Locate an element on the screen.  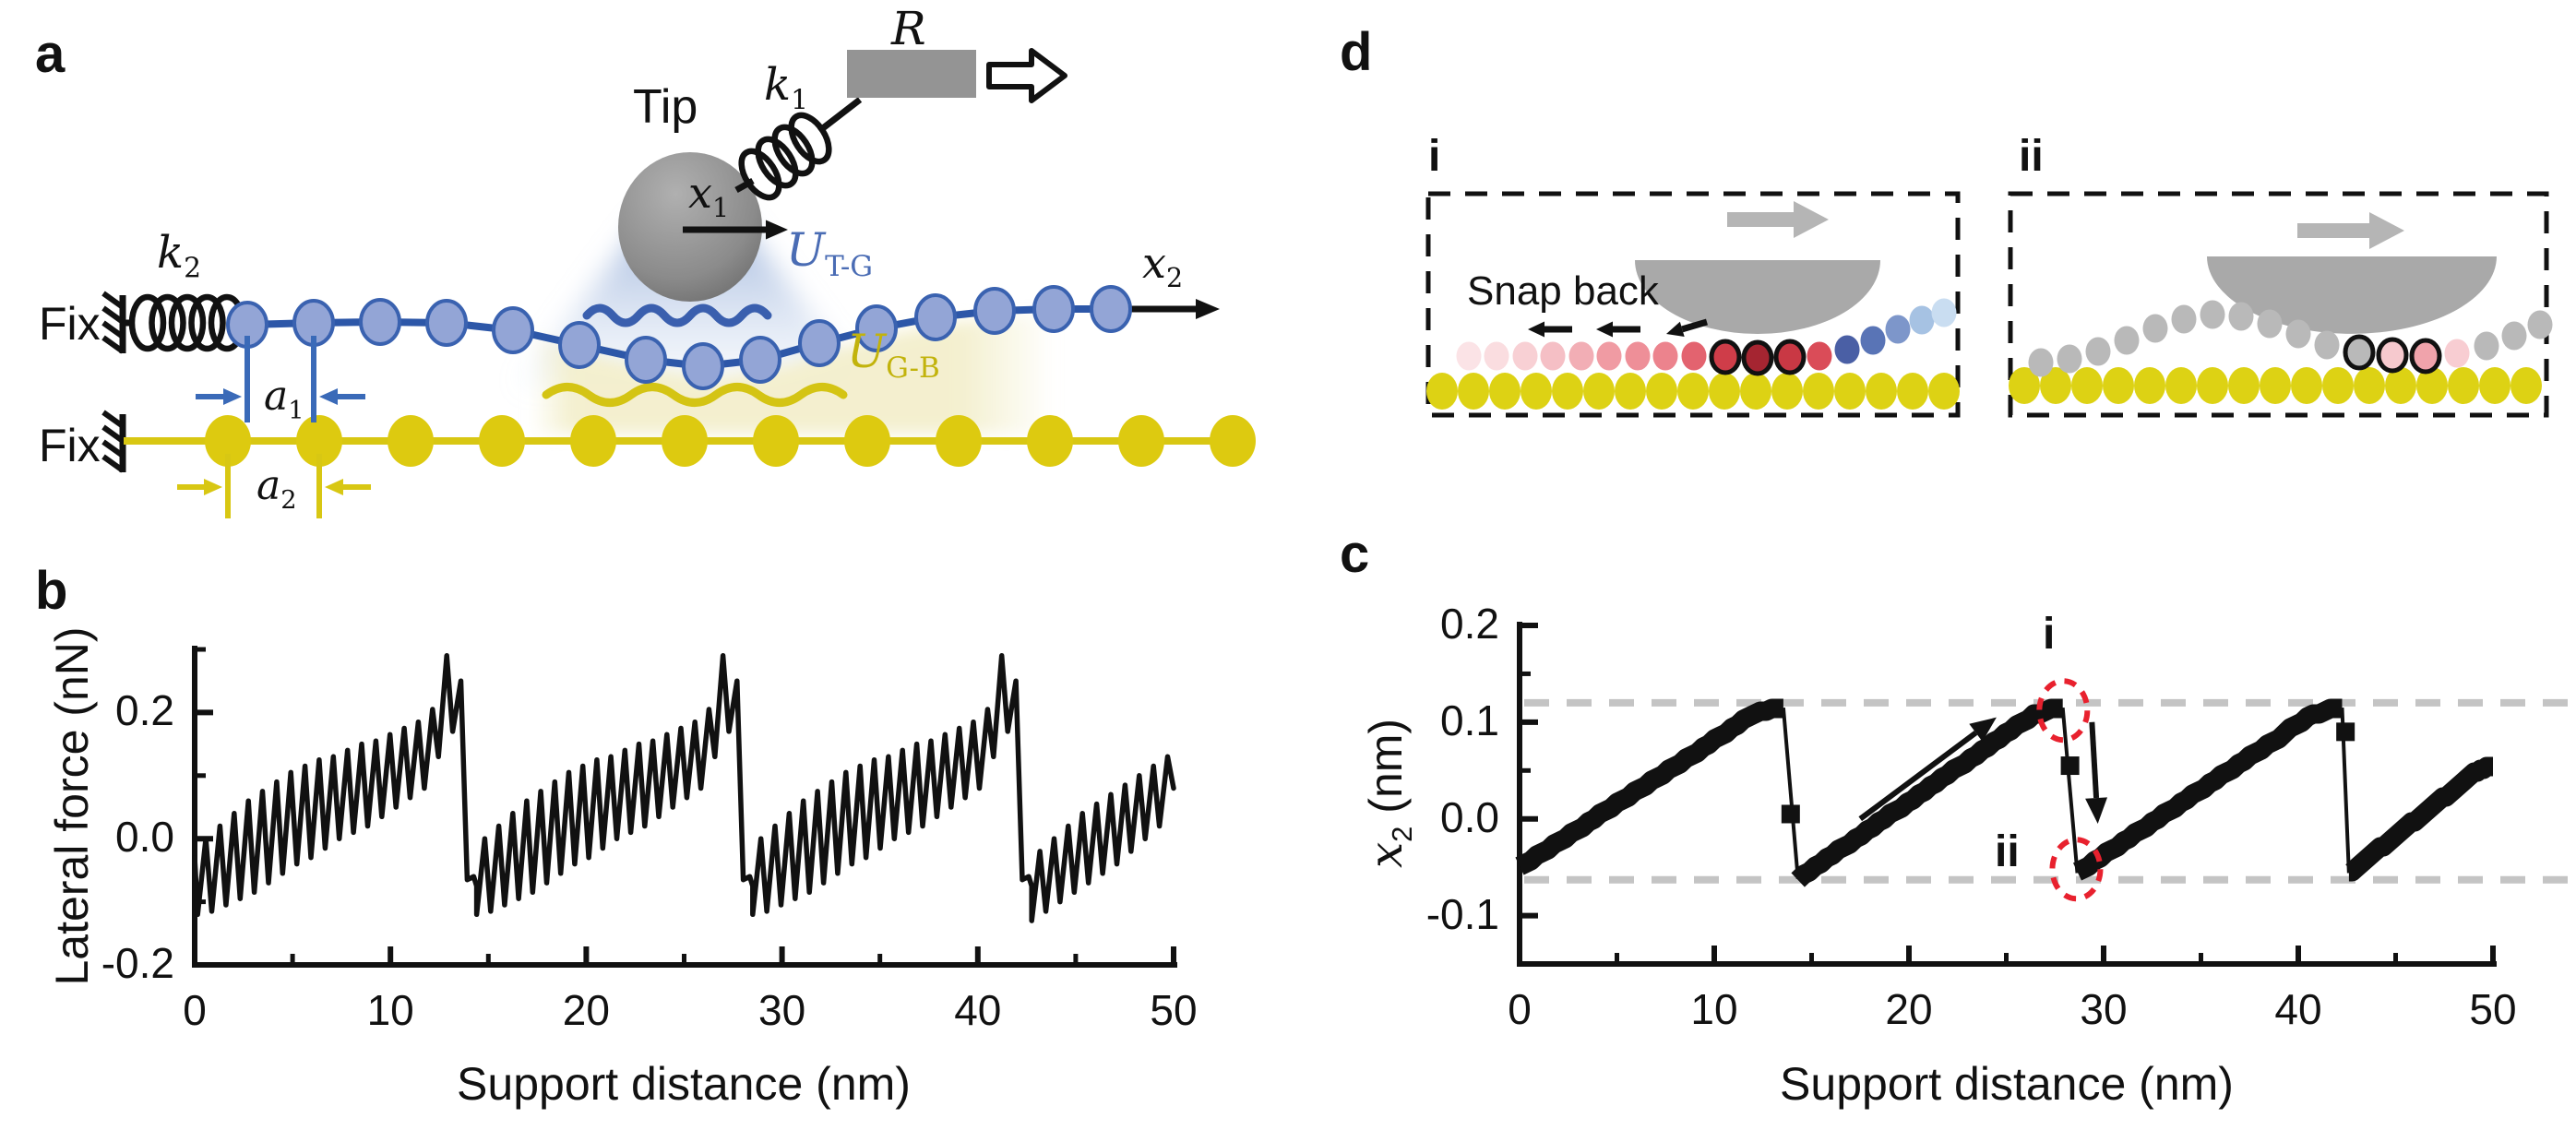
panel-b-chart is located at coordinates (684, 807).